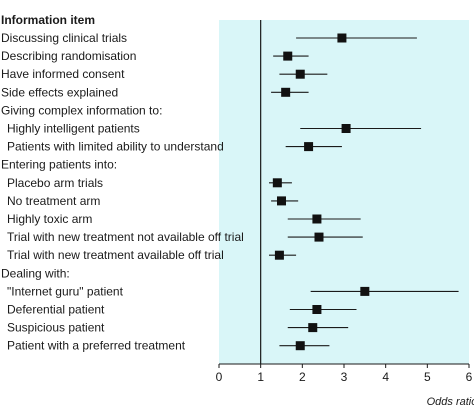 The width and height of the screenshot is (474, 406). What do you see at coordinates (450, 401) in the screenshot?
I see `x-axis-title: Odds ratio` at bounding box center [450, 401].